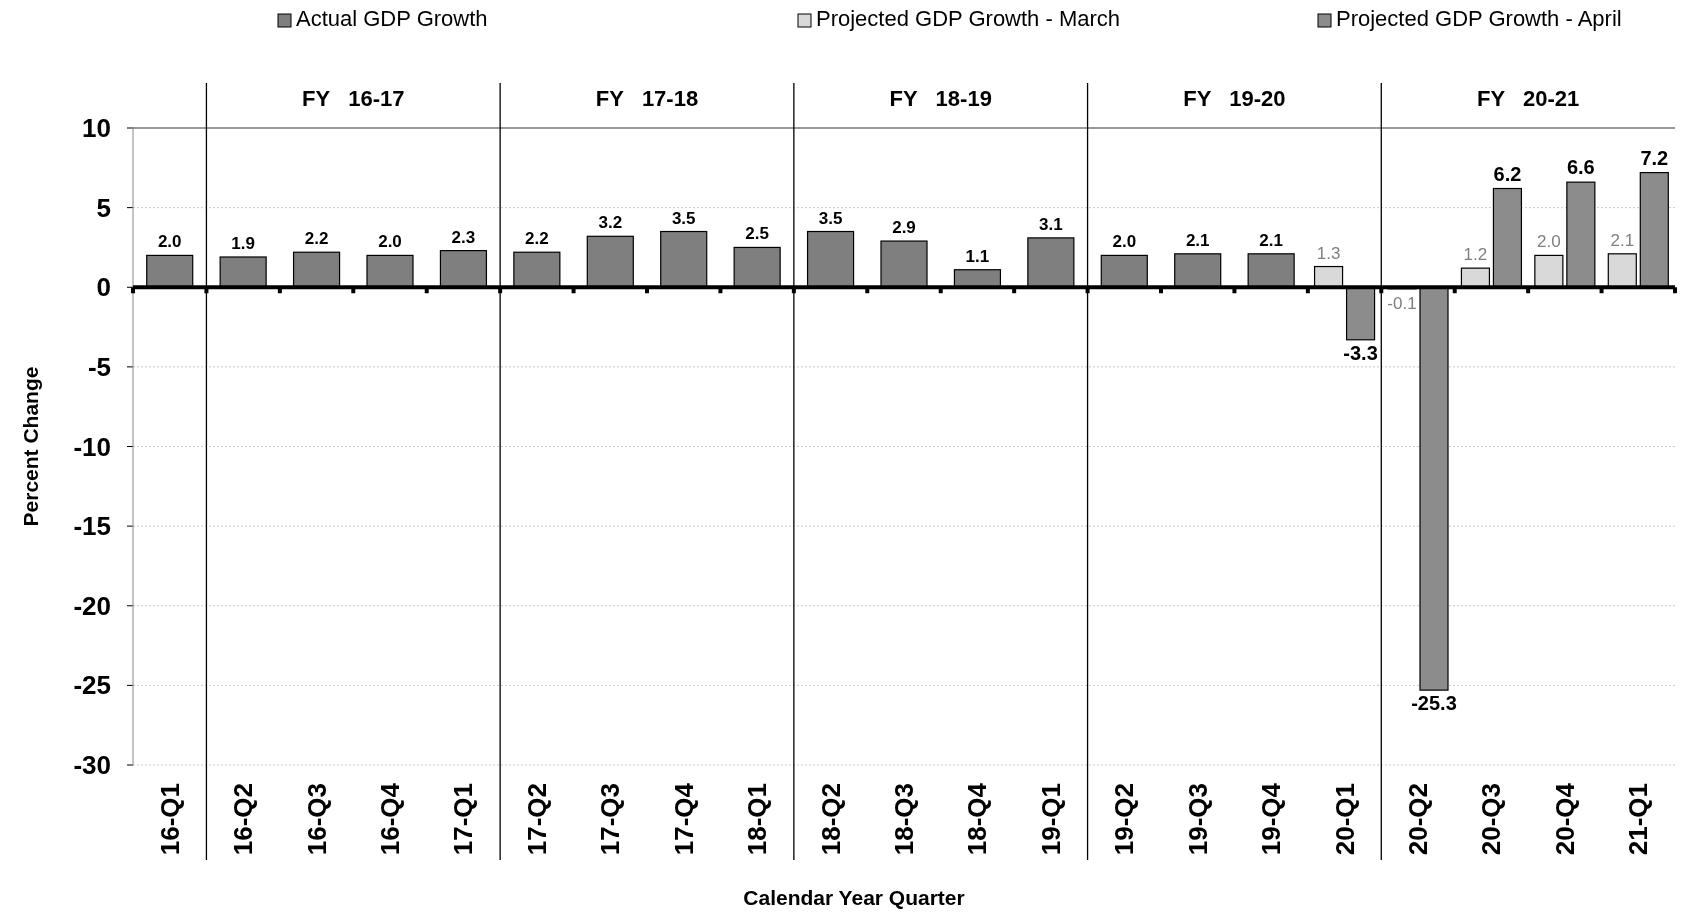  Describe the element at coordinates (610, 819) in the screenshot. I see `x-tick-label: 17-Q3` at that location.